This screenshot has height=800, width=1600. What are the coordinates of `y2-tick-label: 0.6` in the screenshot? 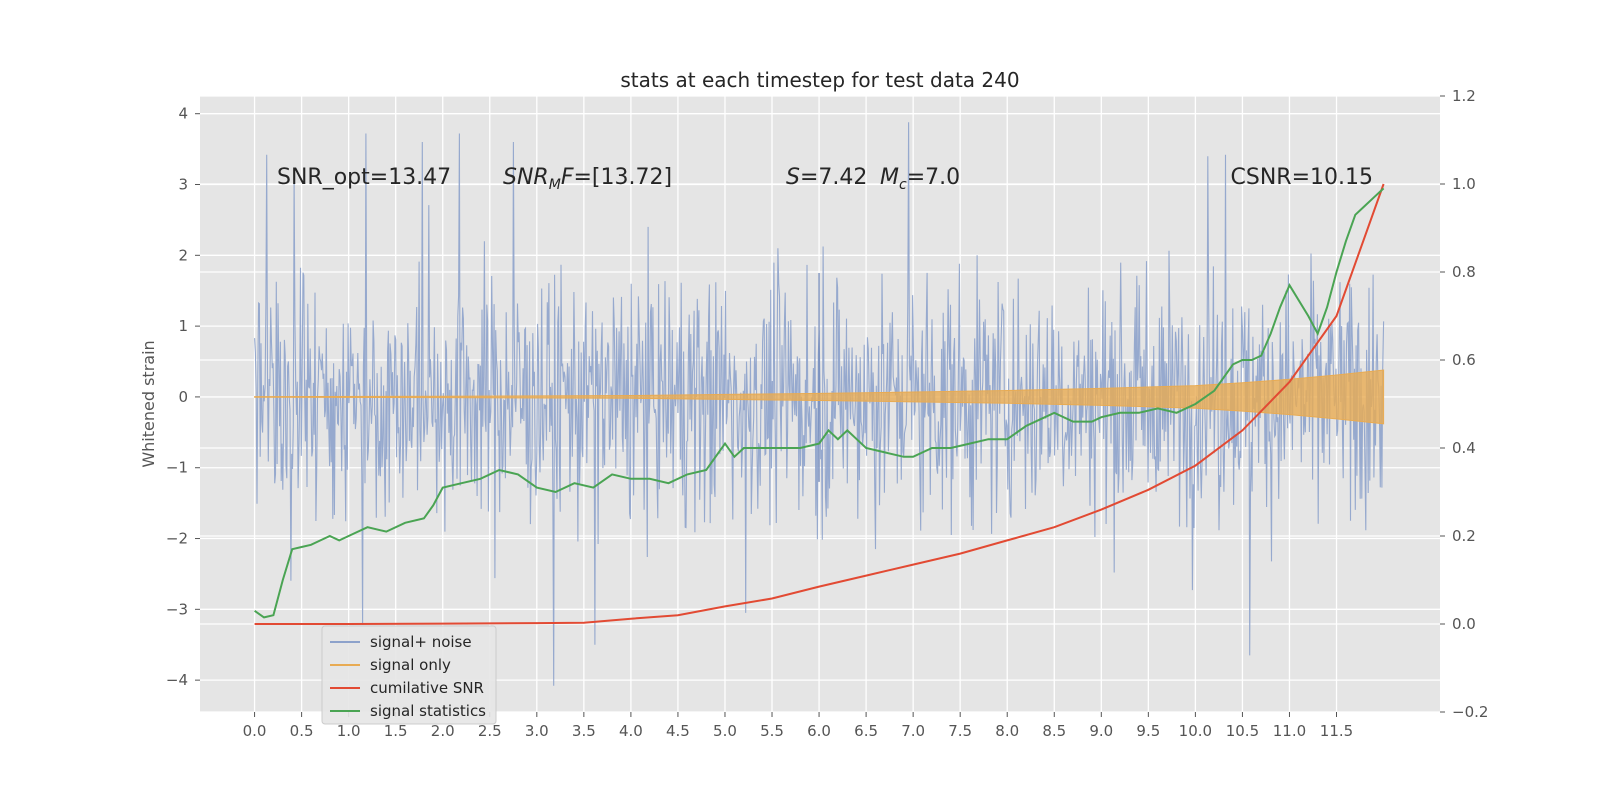 It's located at (1464, 360).